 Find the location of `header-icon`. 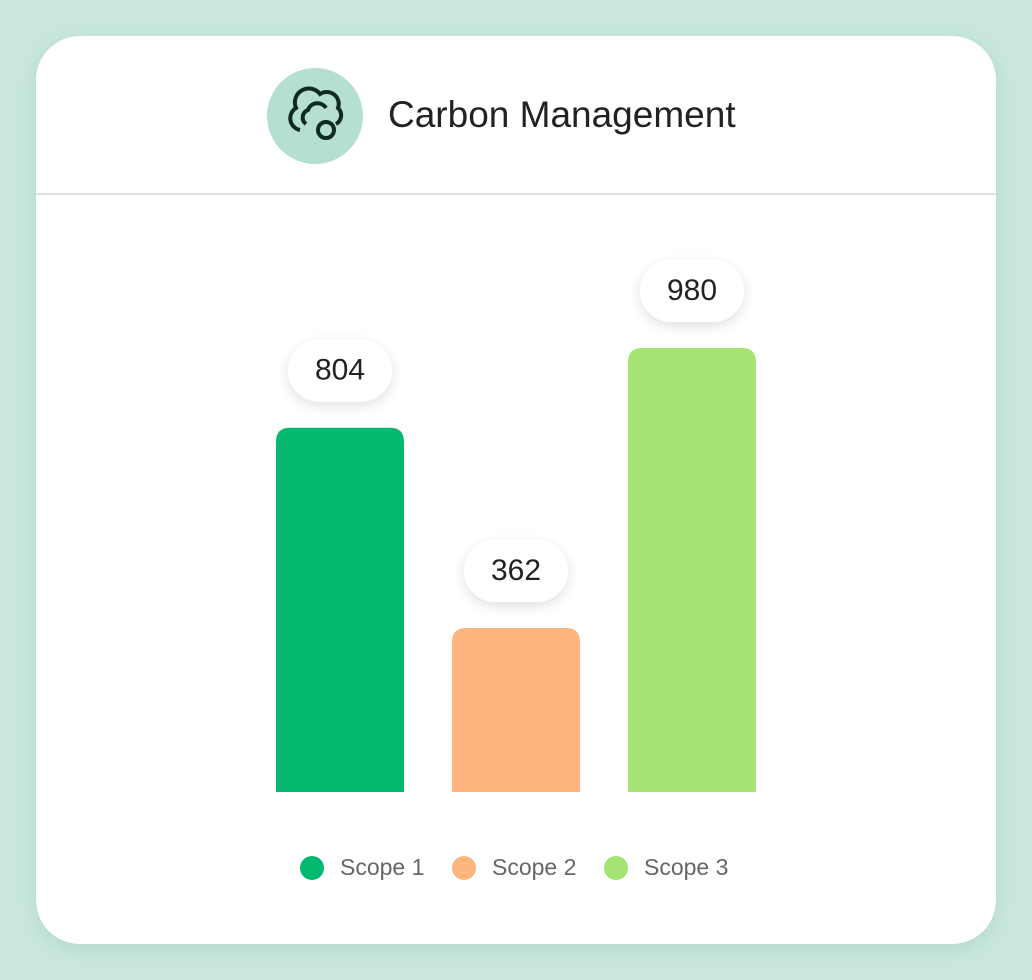

header-icon is located at coordinates (316, 113).